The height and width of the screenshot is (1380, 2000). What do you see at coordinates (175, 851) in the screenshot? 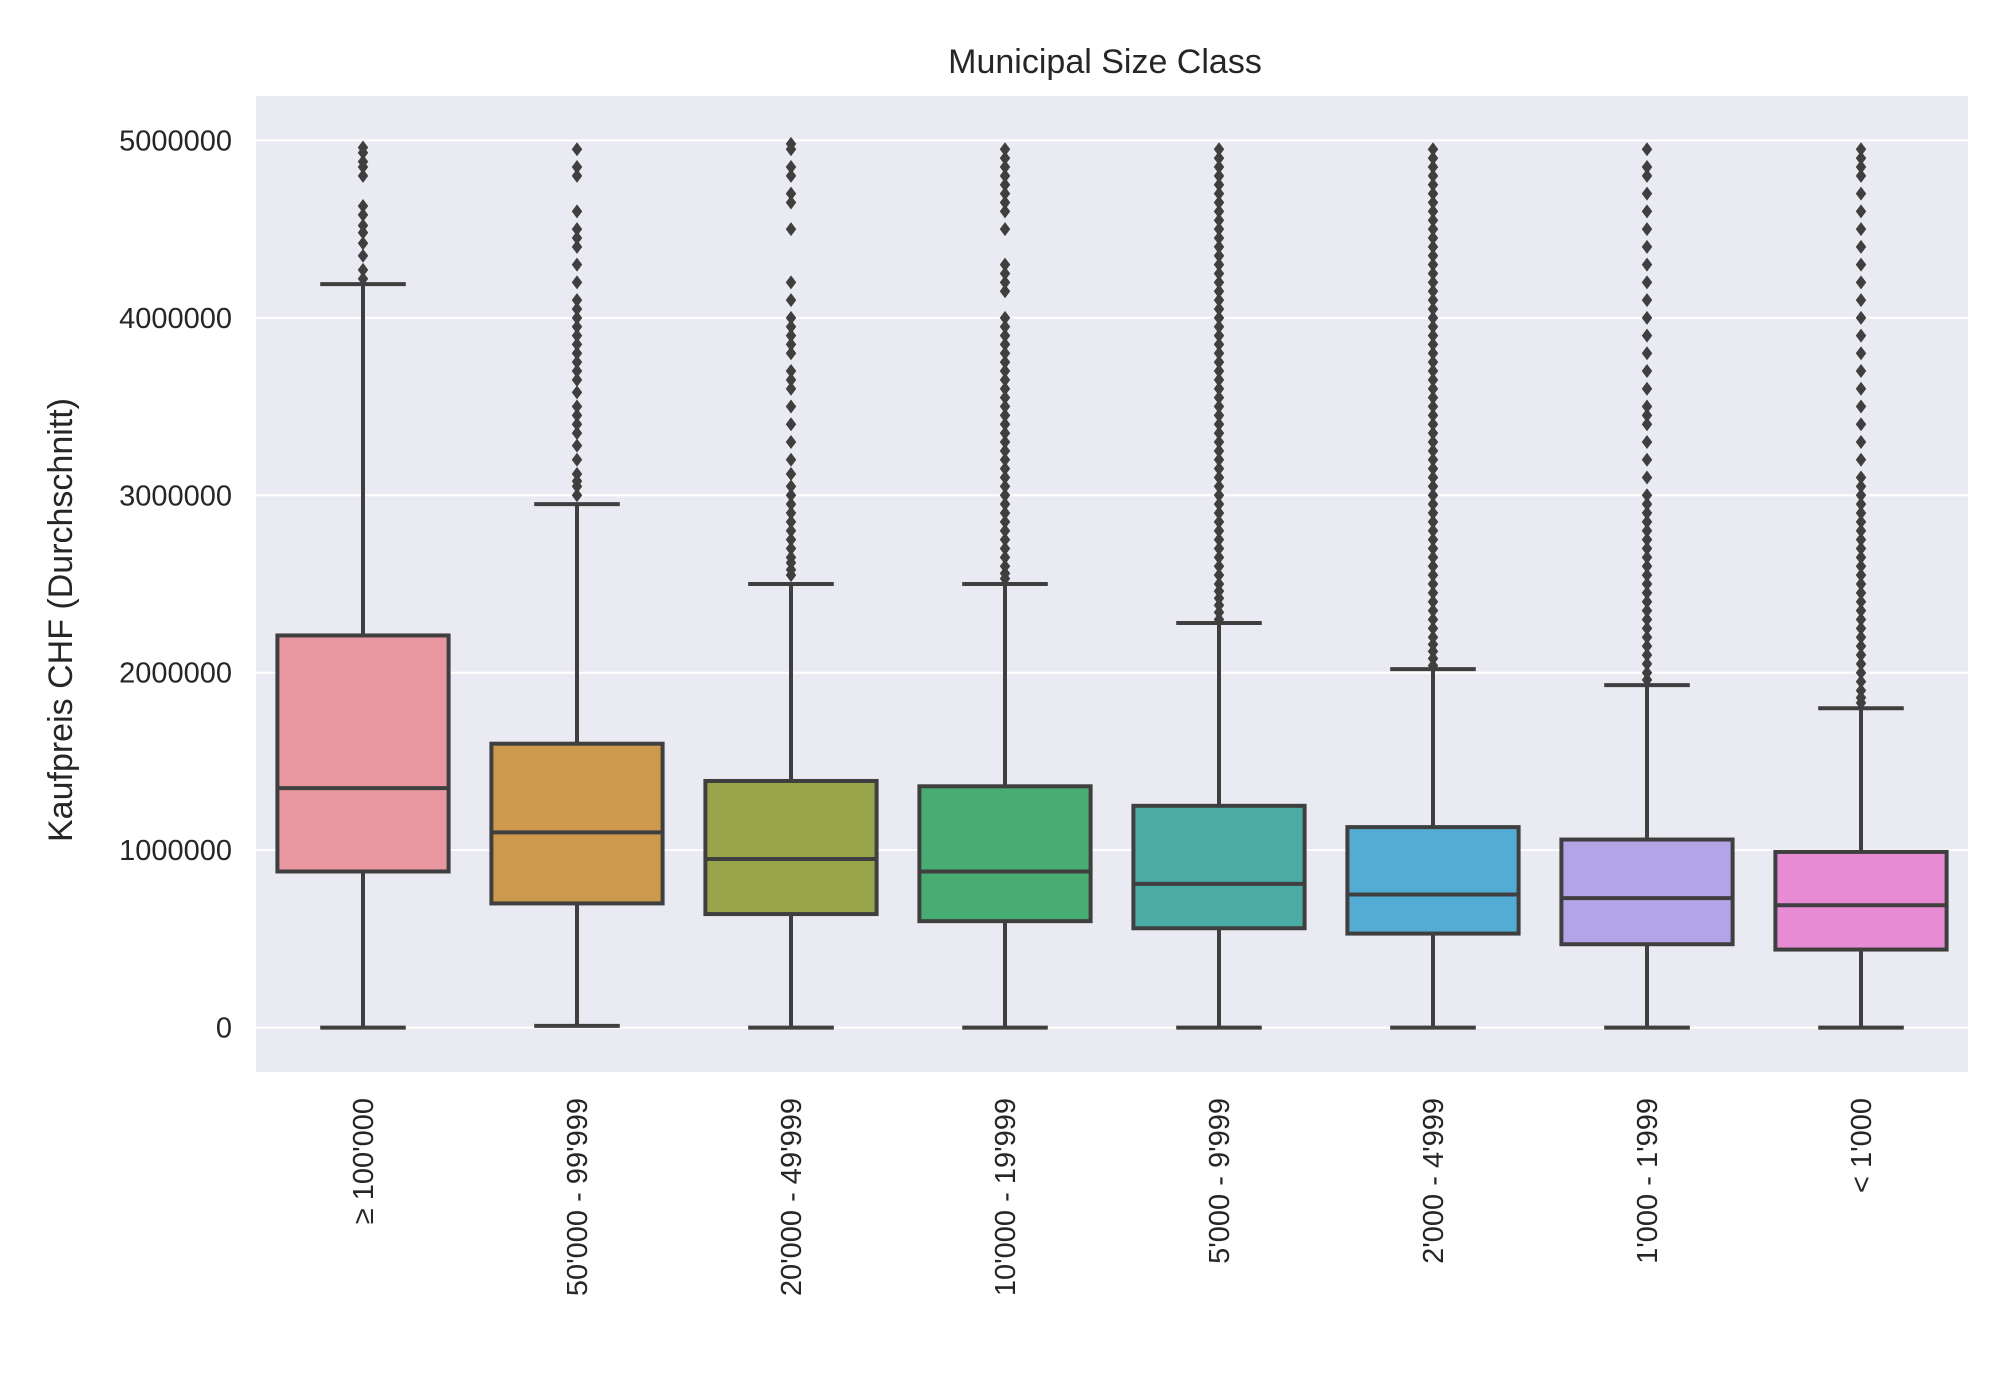
I see `y-tick-label: 1000000` at bounding box center [175, 851].